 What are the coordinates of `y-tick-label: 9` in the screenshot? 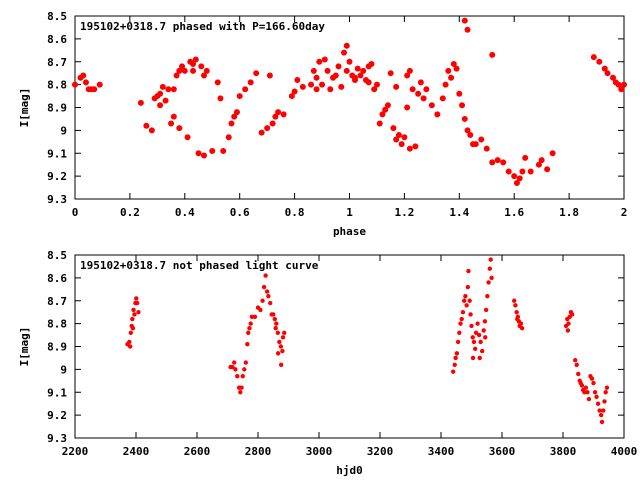 It's located at (63, 130).